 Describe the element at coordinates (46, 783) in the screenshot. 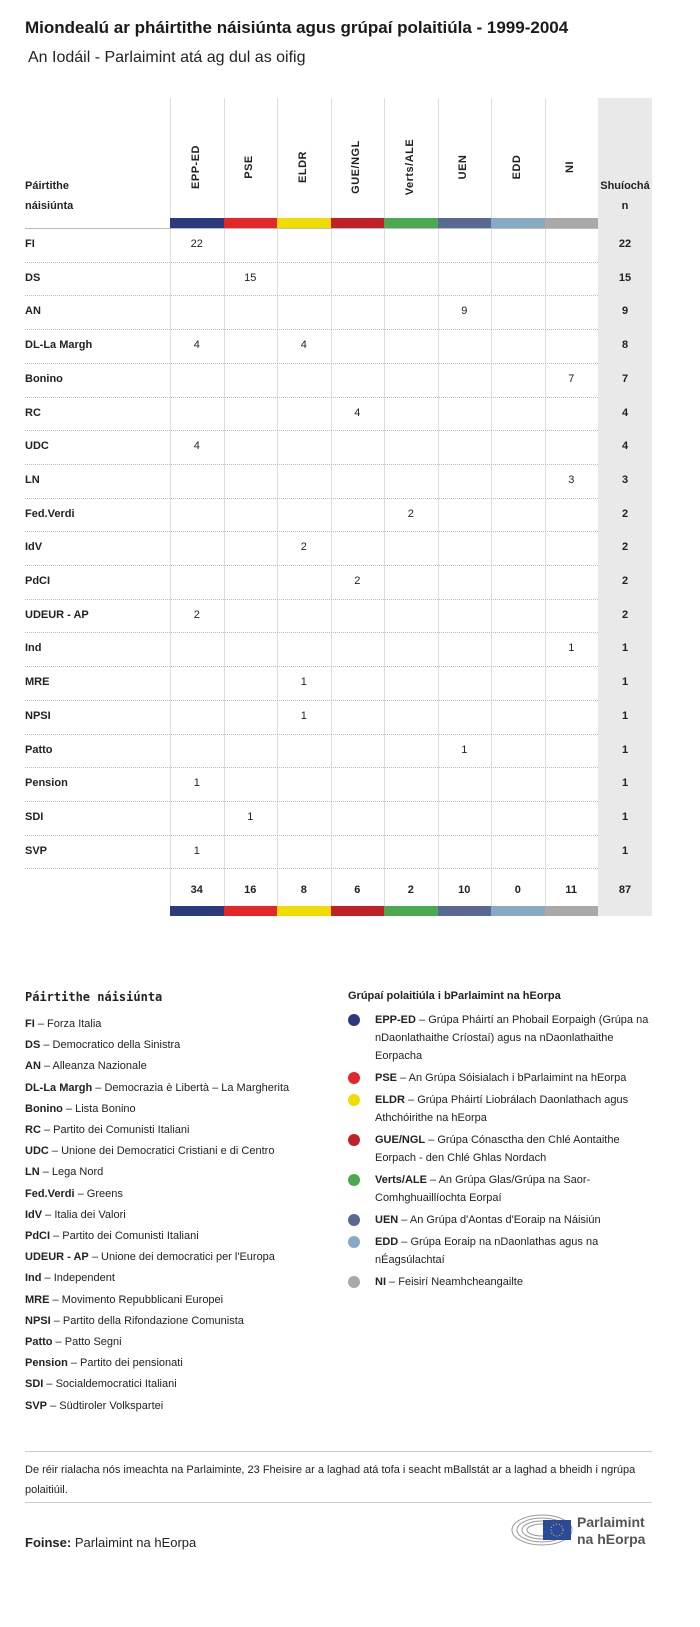

I see `party-name: Pension` at that location.